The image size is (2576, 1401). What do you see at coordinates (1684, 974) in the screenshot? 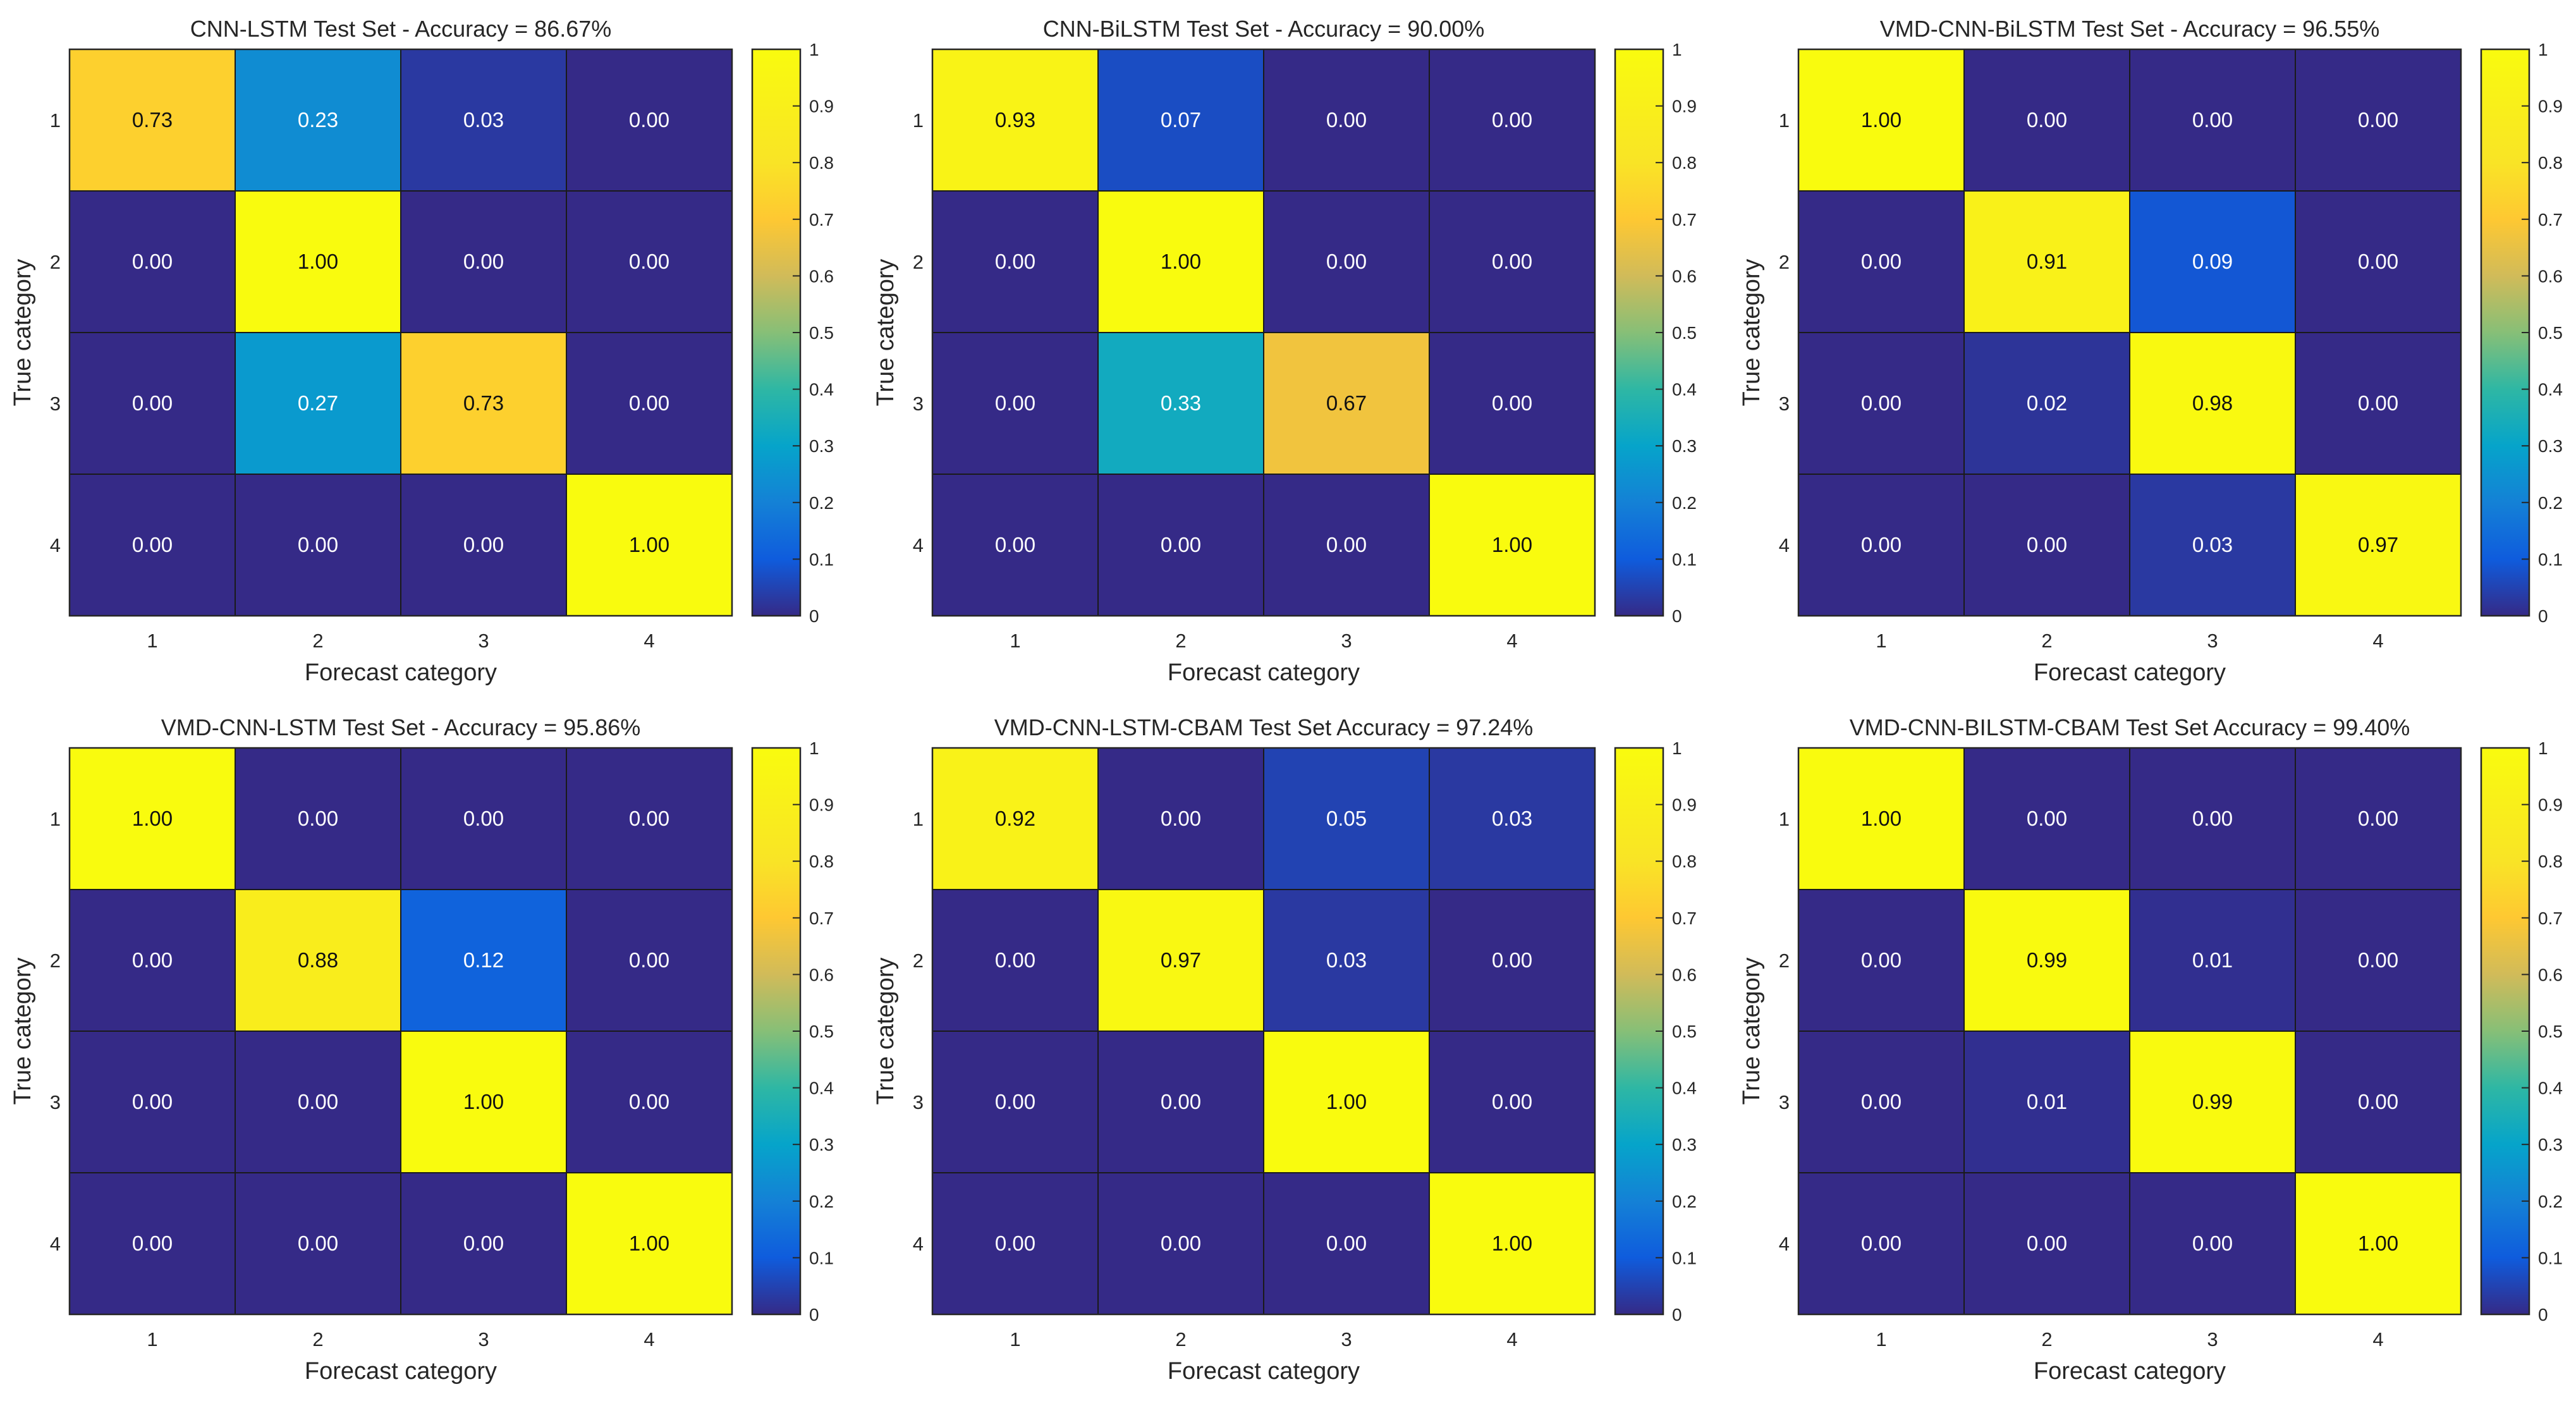
I see `colorbar-tick-label: 0.6` at bounding box center [1684, 974].